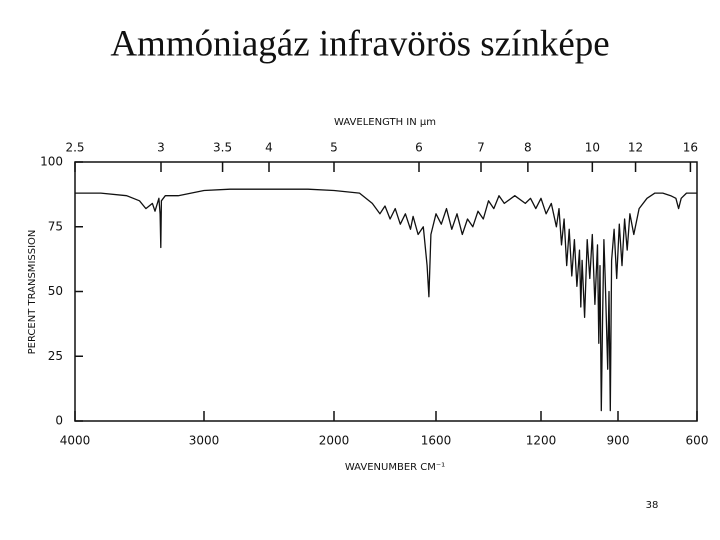 This screenshot has width=720, height=540. What do you see at coordinates (55, 356) in the screenshot?
I see `y-tick-label: 25` at bounding box center [55, 356].